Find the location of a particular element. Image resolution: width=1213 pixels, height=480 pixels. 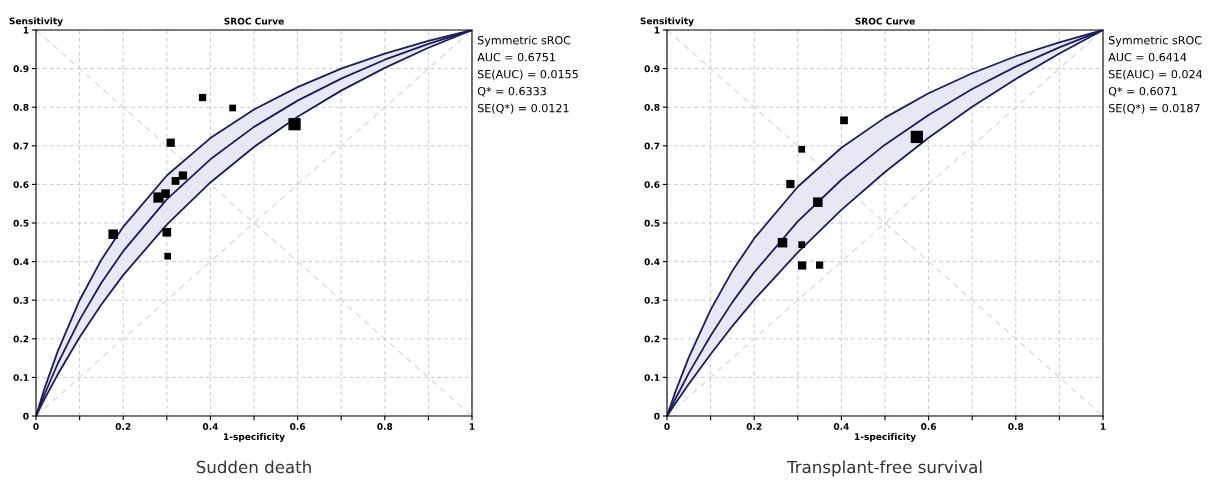

text: AUC = 0.6751 is located at coordinates (516, 57).